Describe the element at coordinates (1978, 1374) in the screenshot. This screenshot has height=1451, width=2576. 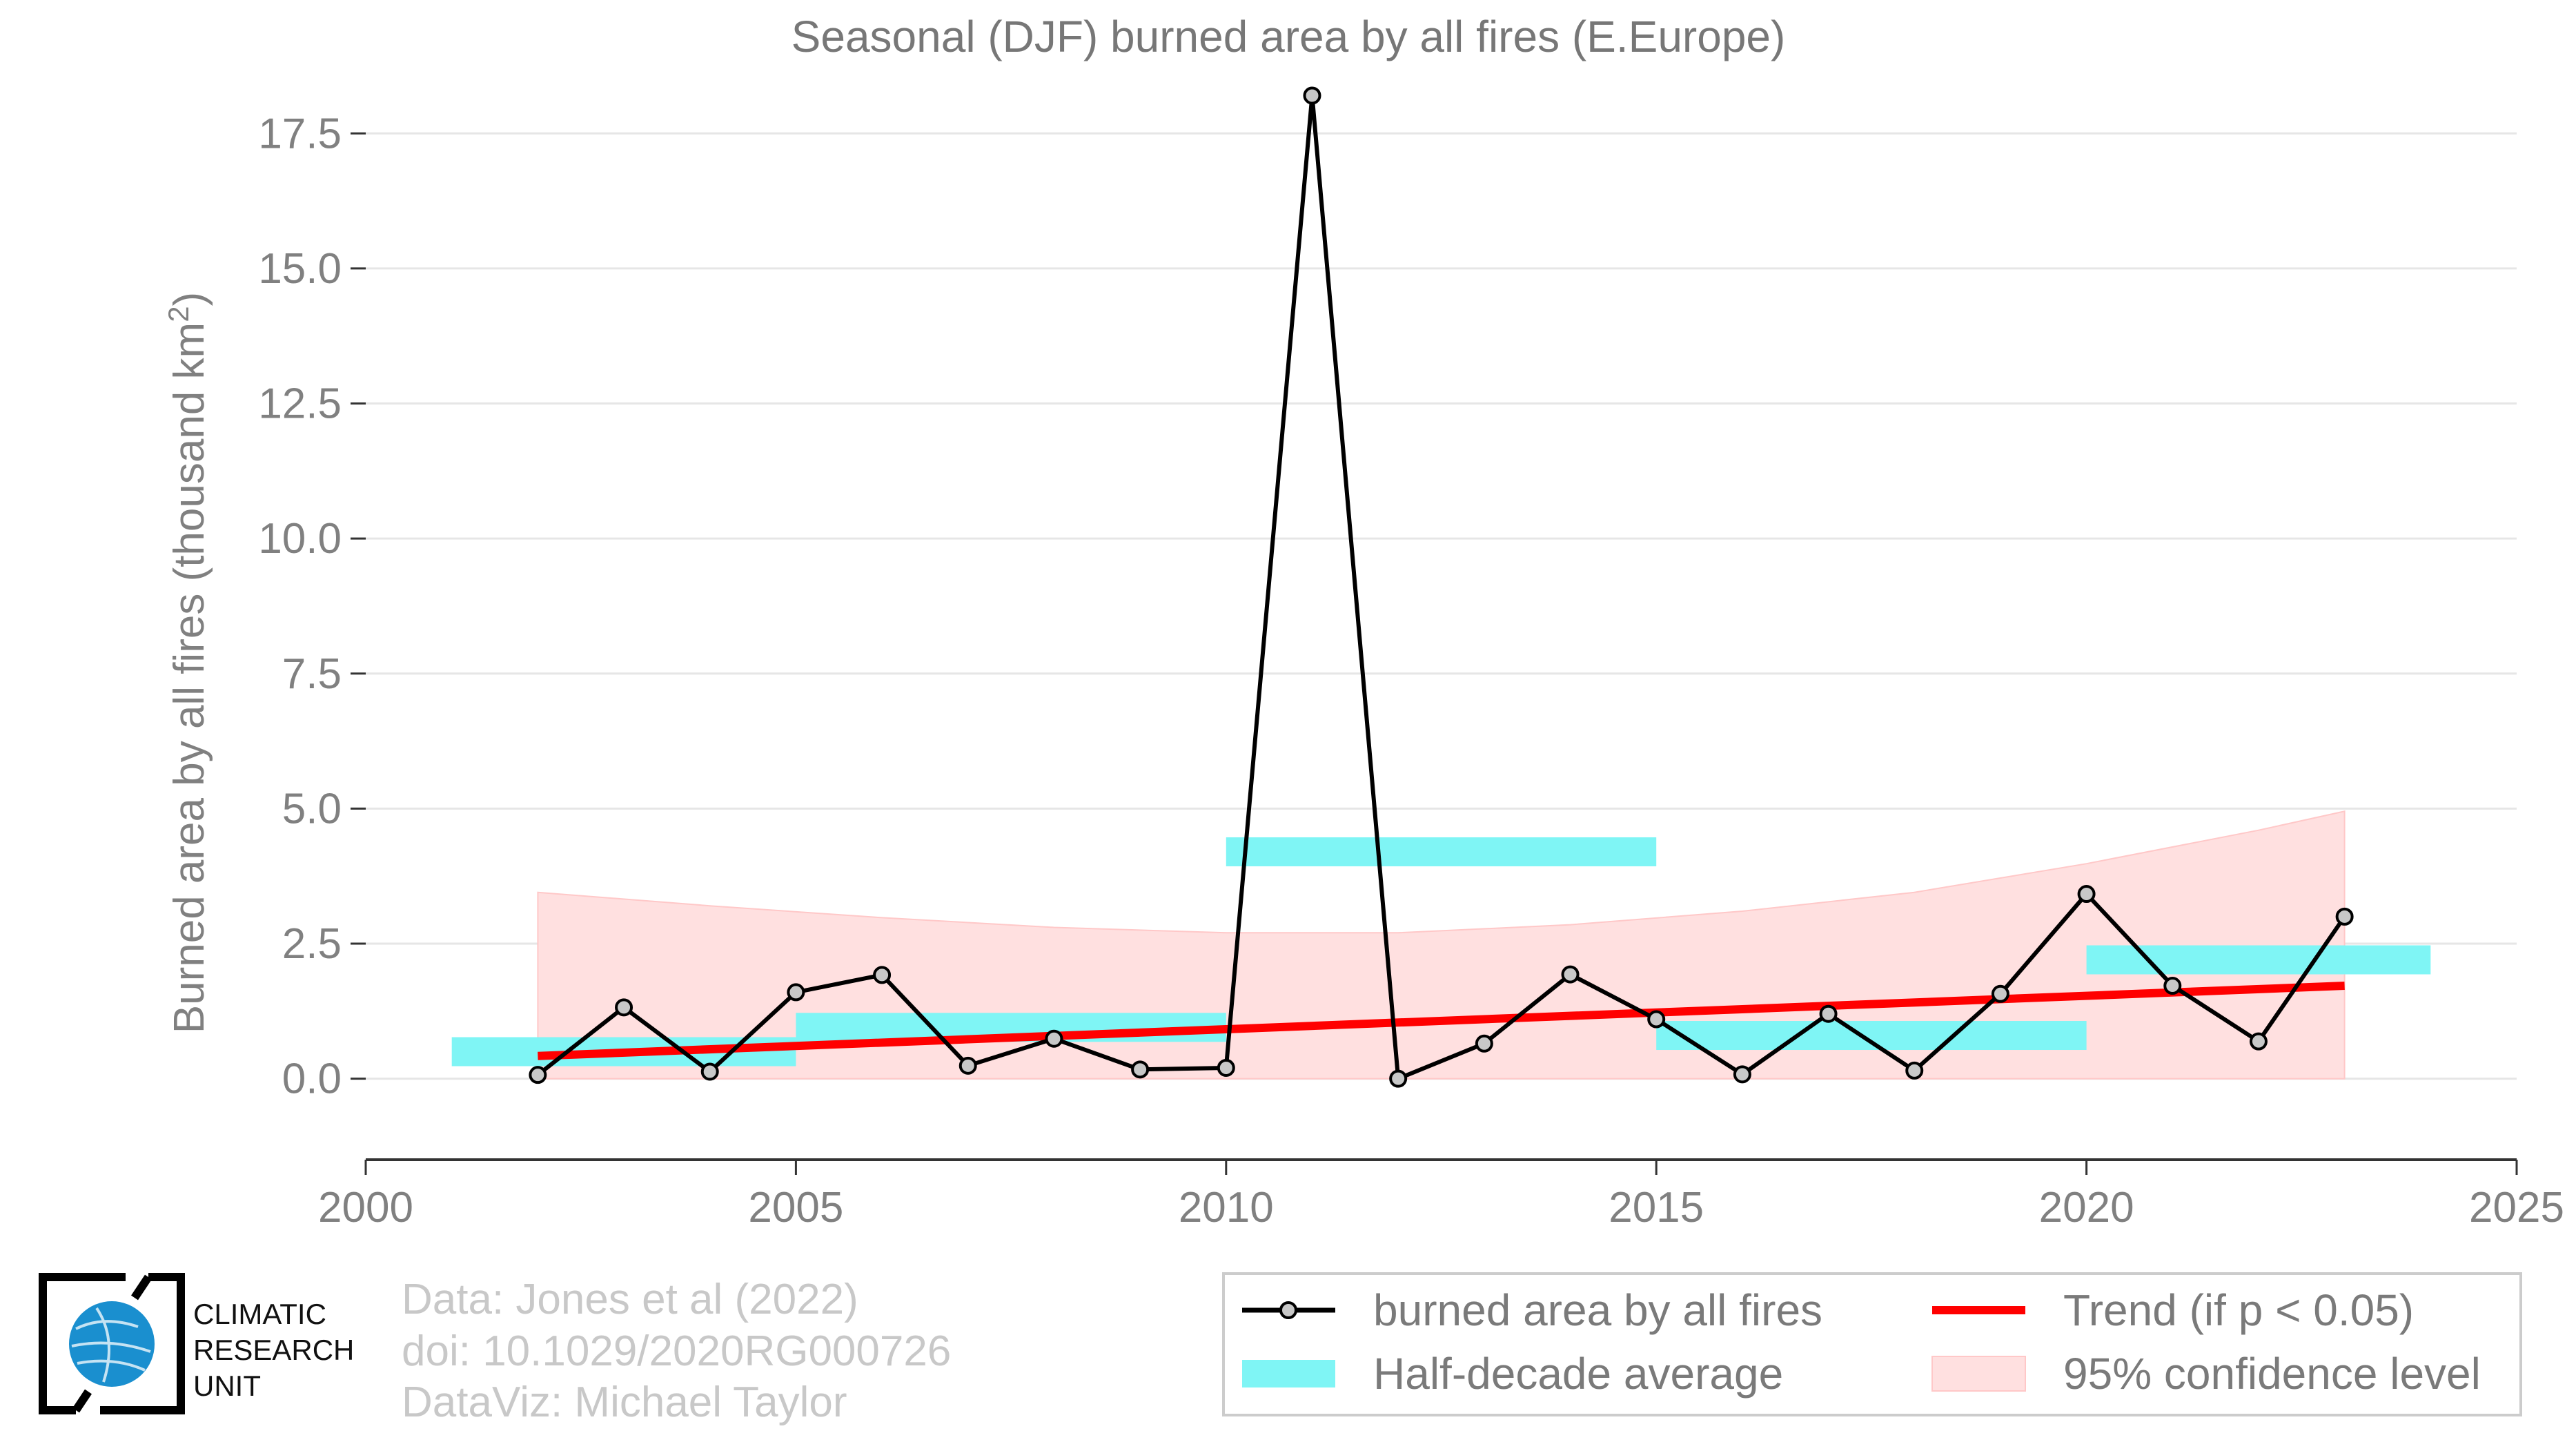
I see `legend-swatch-confidence` at that location.